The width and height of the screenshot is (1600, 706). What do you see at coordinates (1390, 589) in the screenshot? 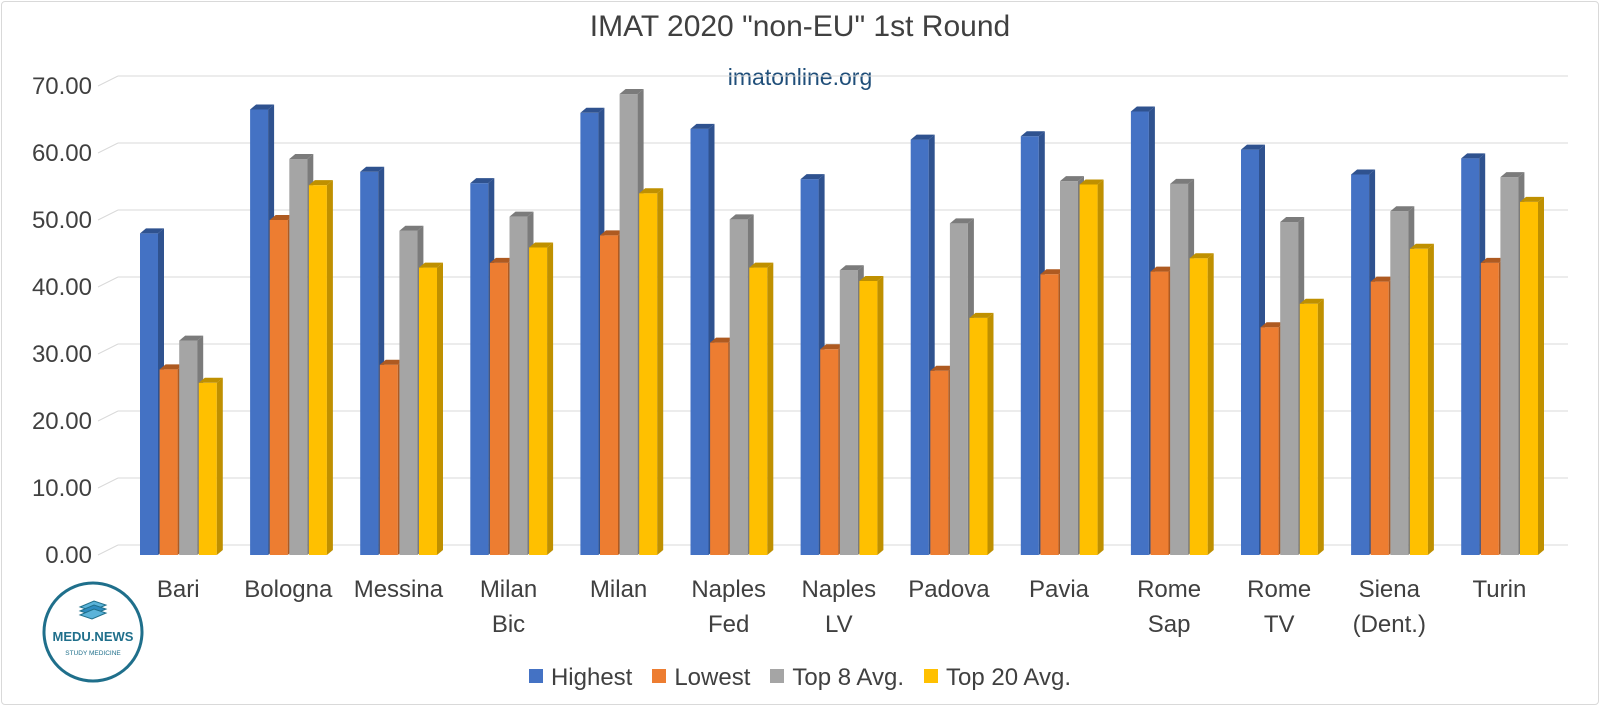
I see `x-category-label: Siena` at bounding box center [1390, 589].